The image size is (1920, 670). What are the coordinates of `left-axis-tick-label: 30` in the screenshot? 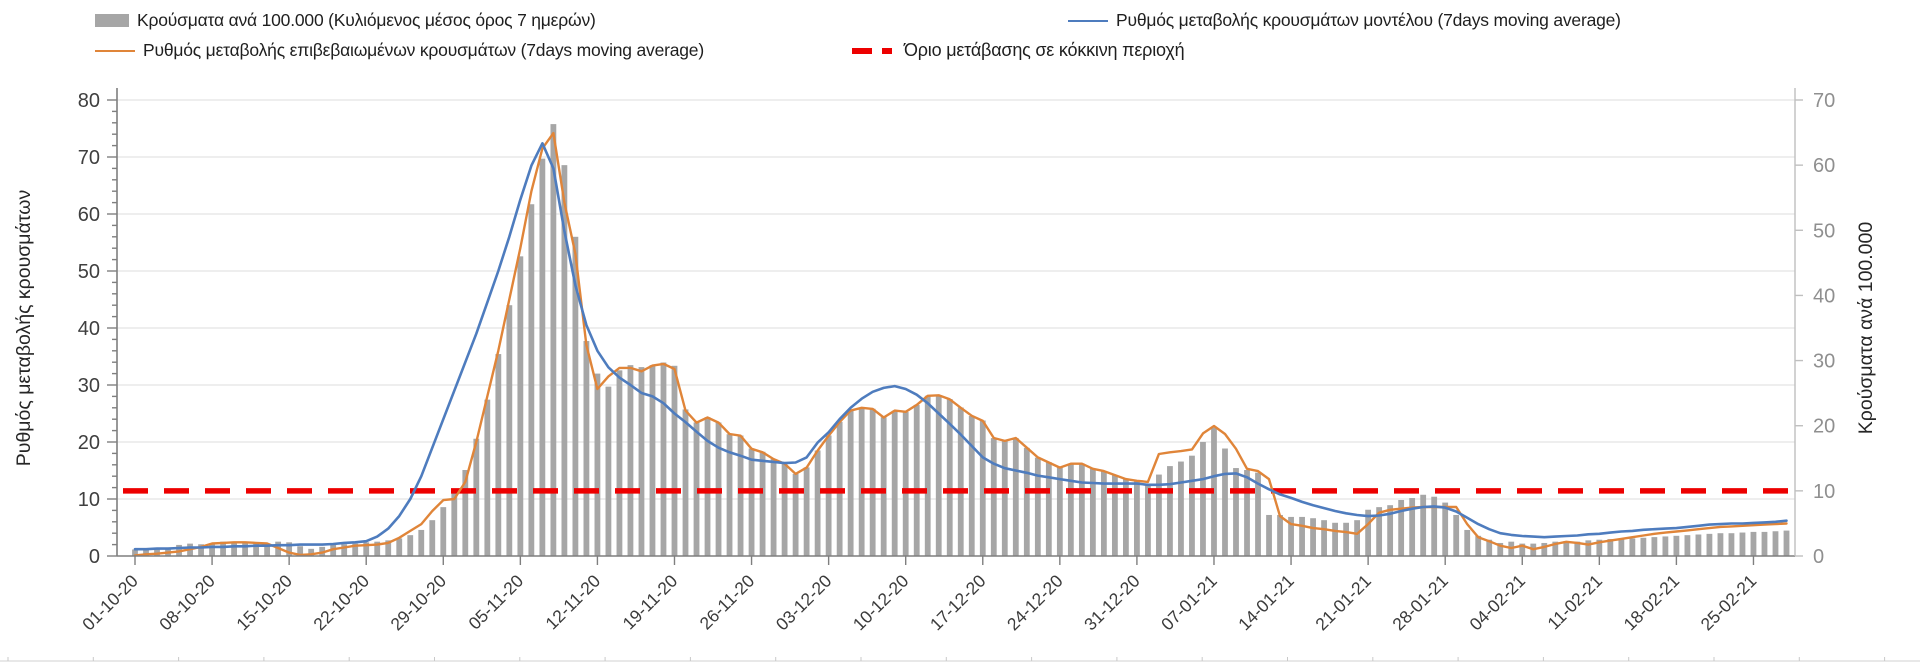 It's located at (89, 386).